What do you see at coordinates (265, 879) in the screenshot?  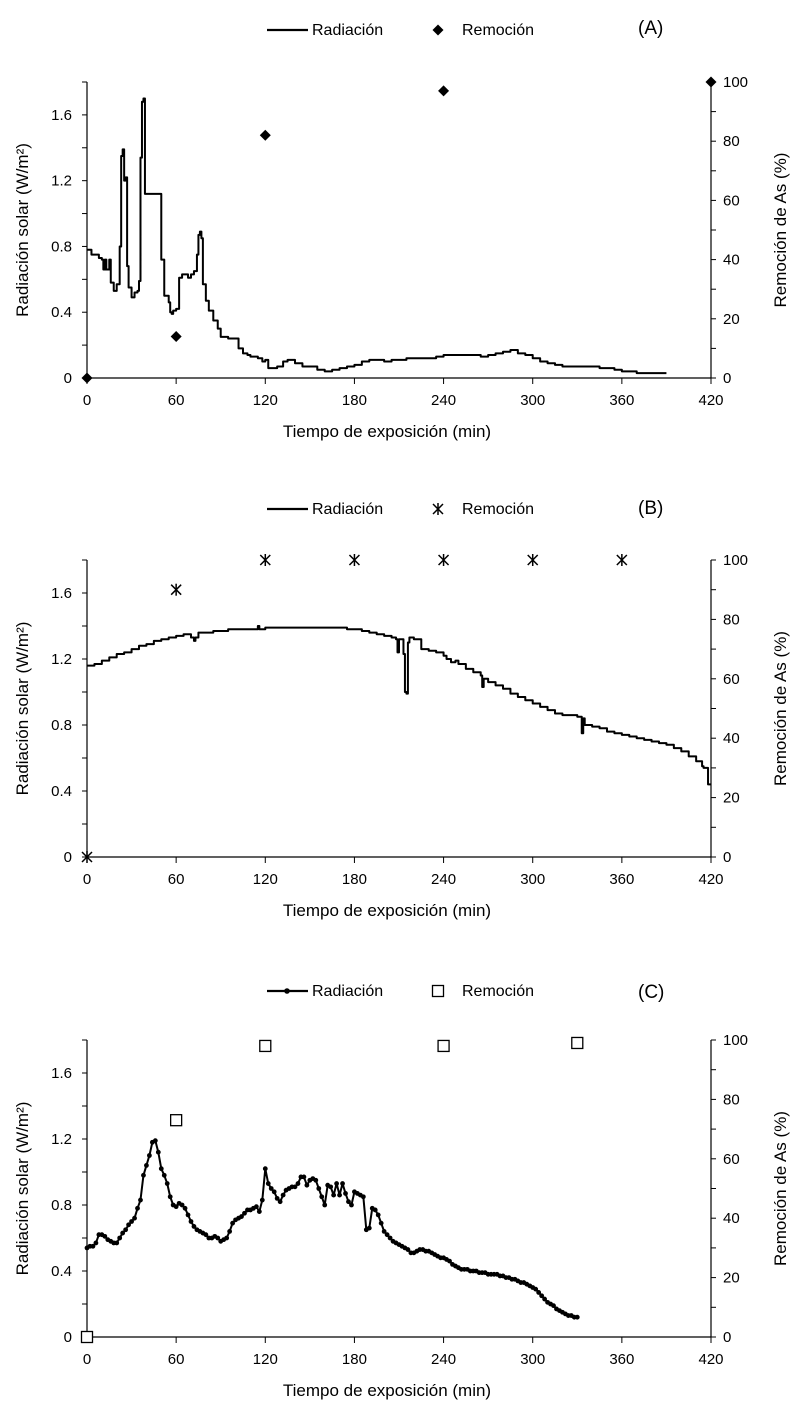 I see `x-tick-label: 120` at bounding box center [265, 879].